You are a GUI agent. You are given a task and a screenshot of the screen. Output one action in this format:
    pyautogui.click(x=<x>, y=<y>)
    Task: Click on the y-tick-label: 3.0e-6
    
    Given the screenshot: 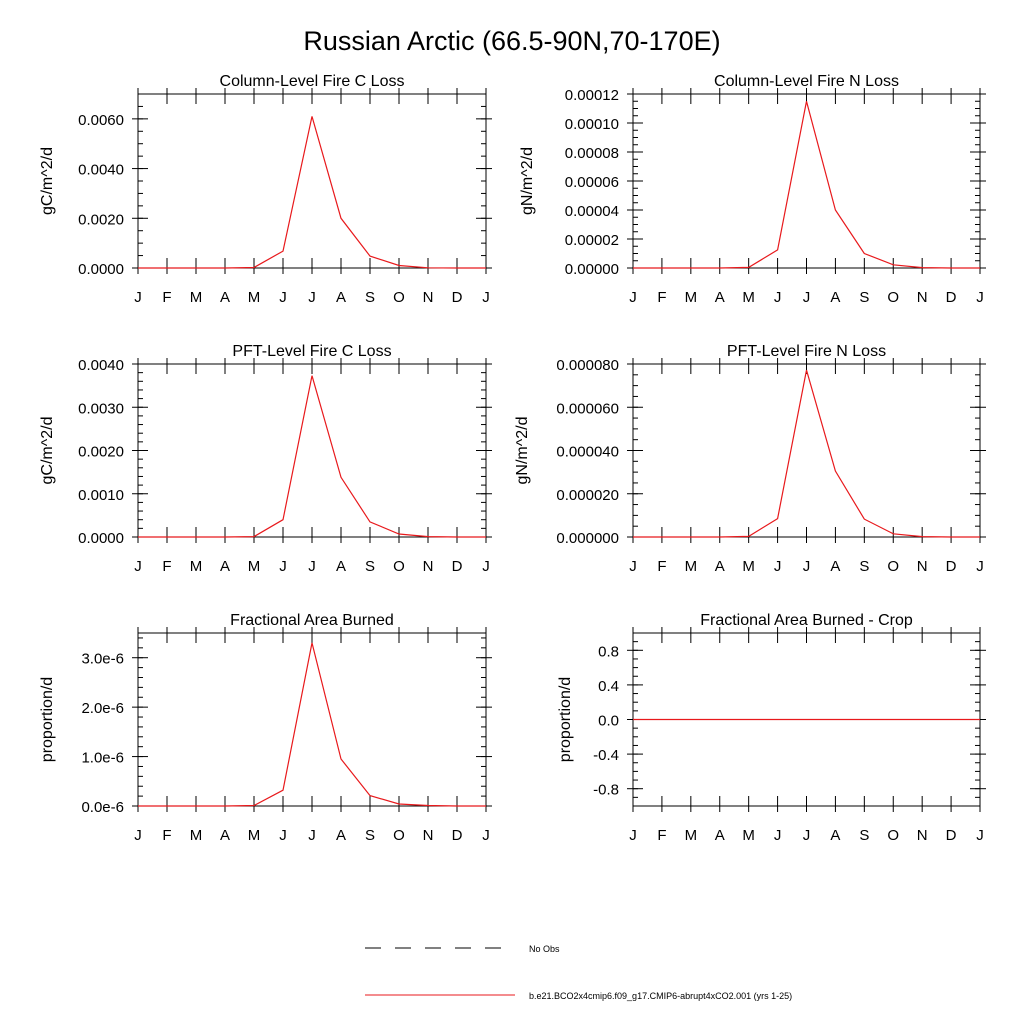 What is the action you would take?
    pyautogui.click(x=102, y=659)
    